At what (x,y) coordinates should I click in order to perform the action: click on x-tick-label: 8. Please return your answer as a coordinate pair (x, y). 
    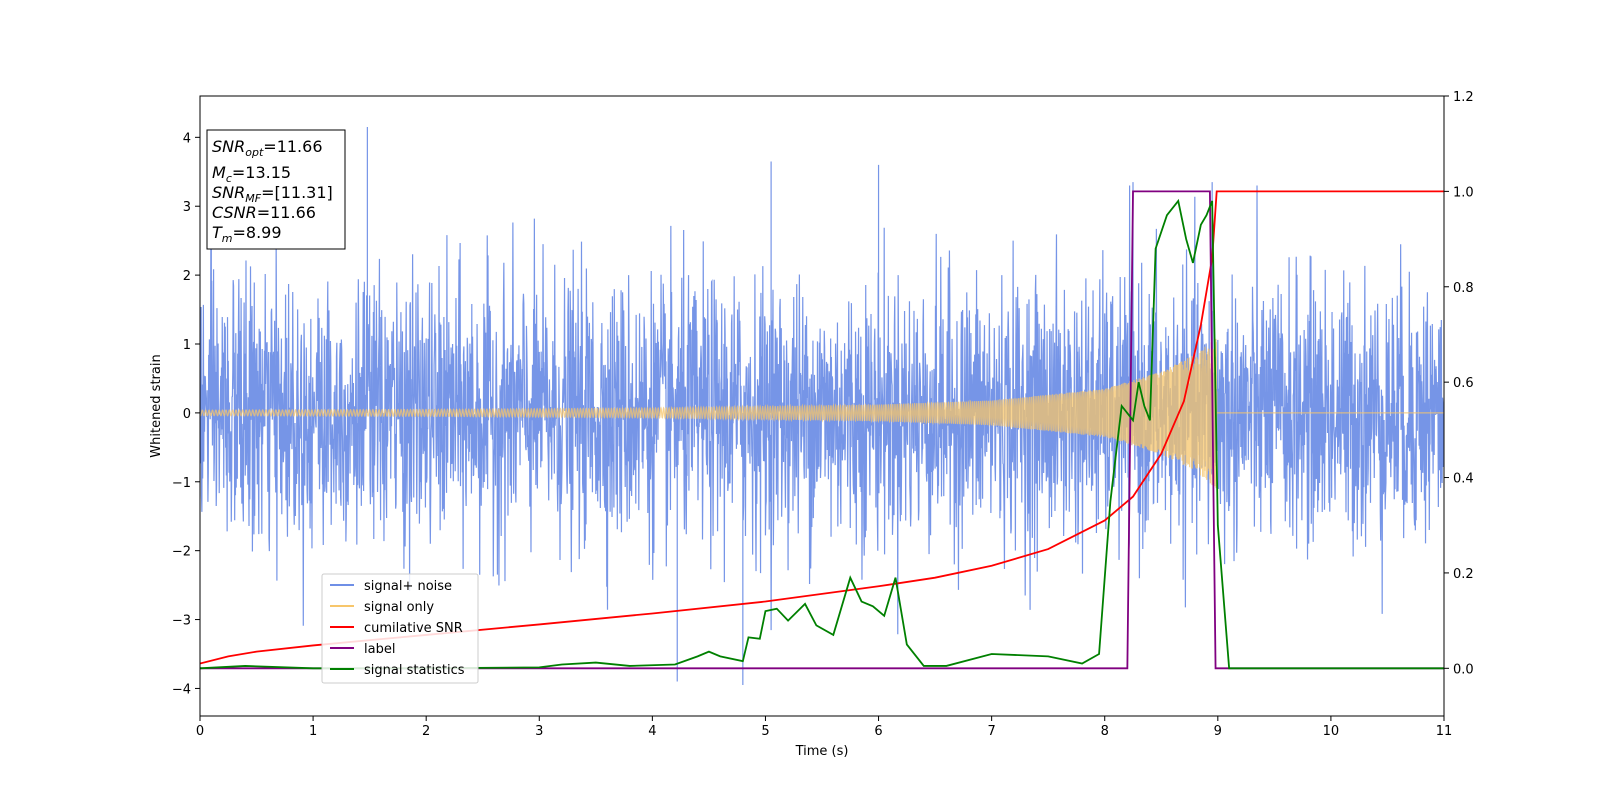
    Looking at the image, I should click on (1105, 731).